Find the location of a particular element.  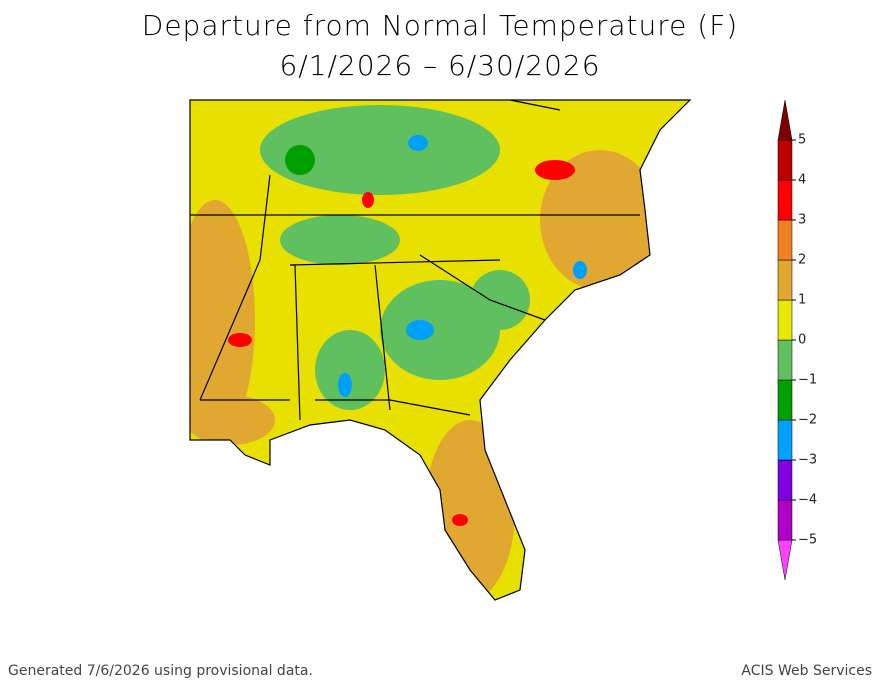

subtitle: 6/1/2026 – 6/30/2026 is located at coordinates (439, 65).